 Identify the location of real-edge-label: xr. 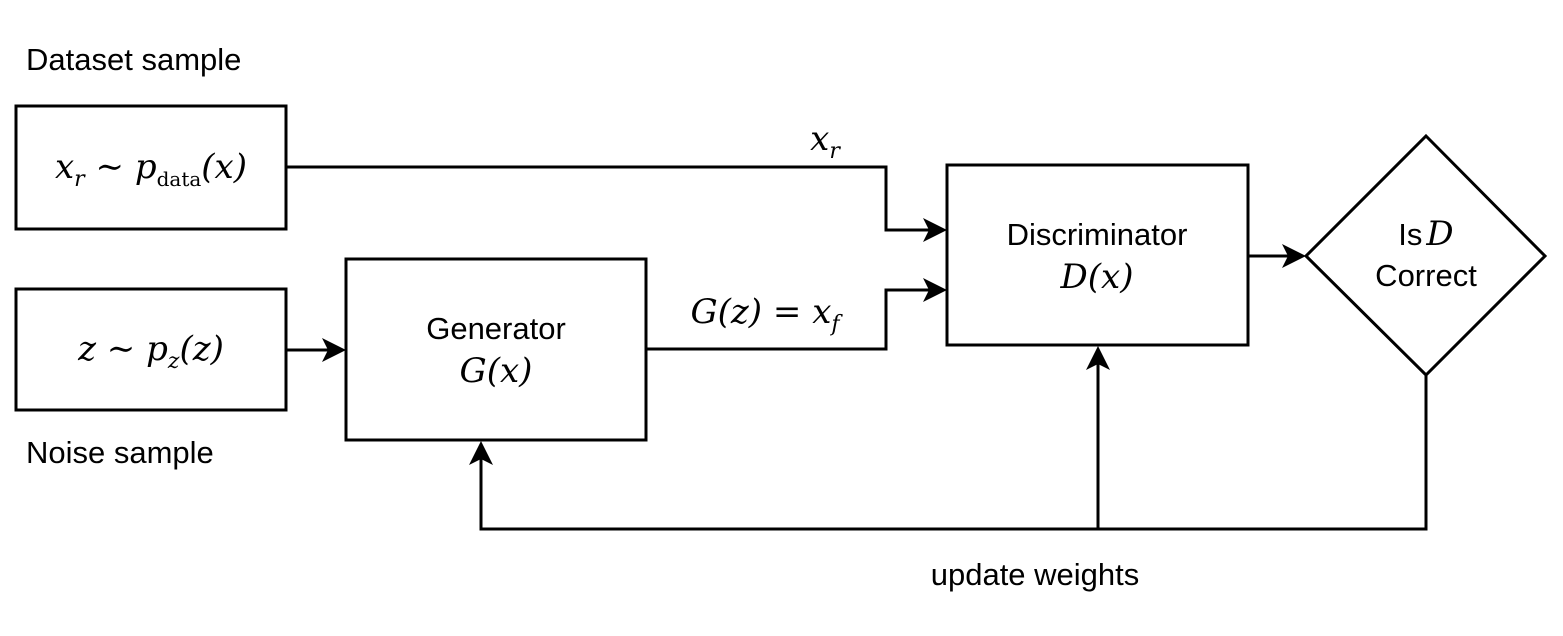
(825, 141).